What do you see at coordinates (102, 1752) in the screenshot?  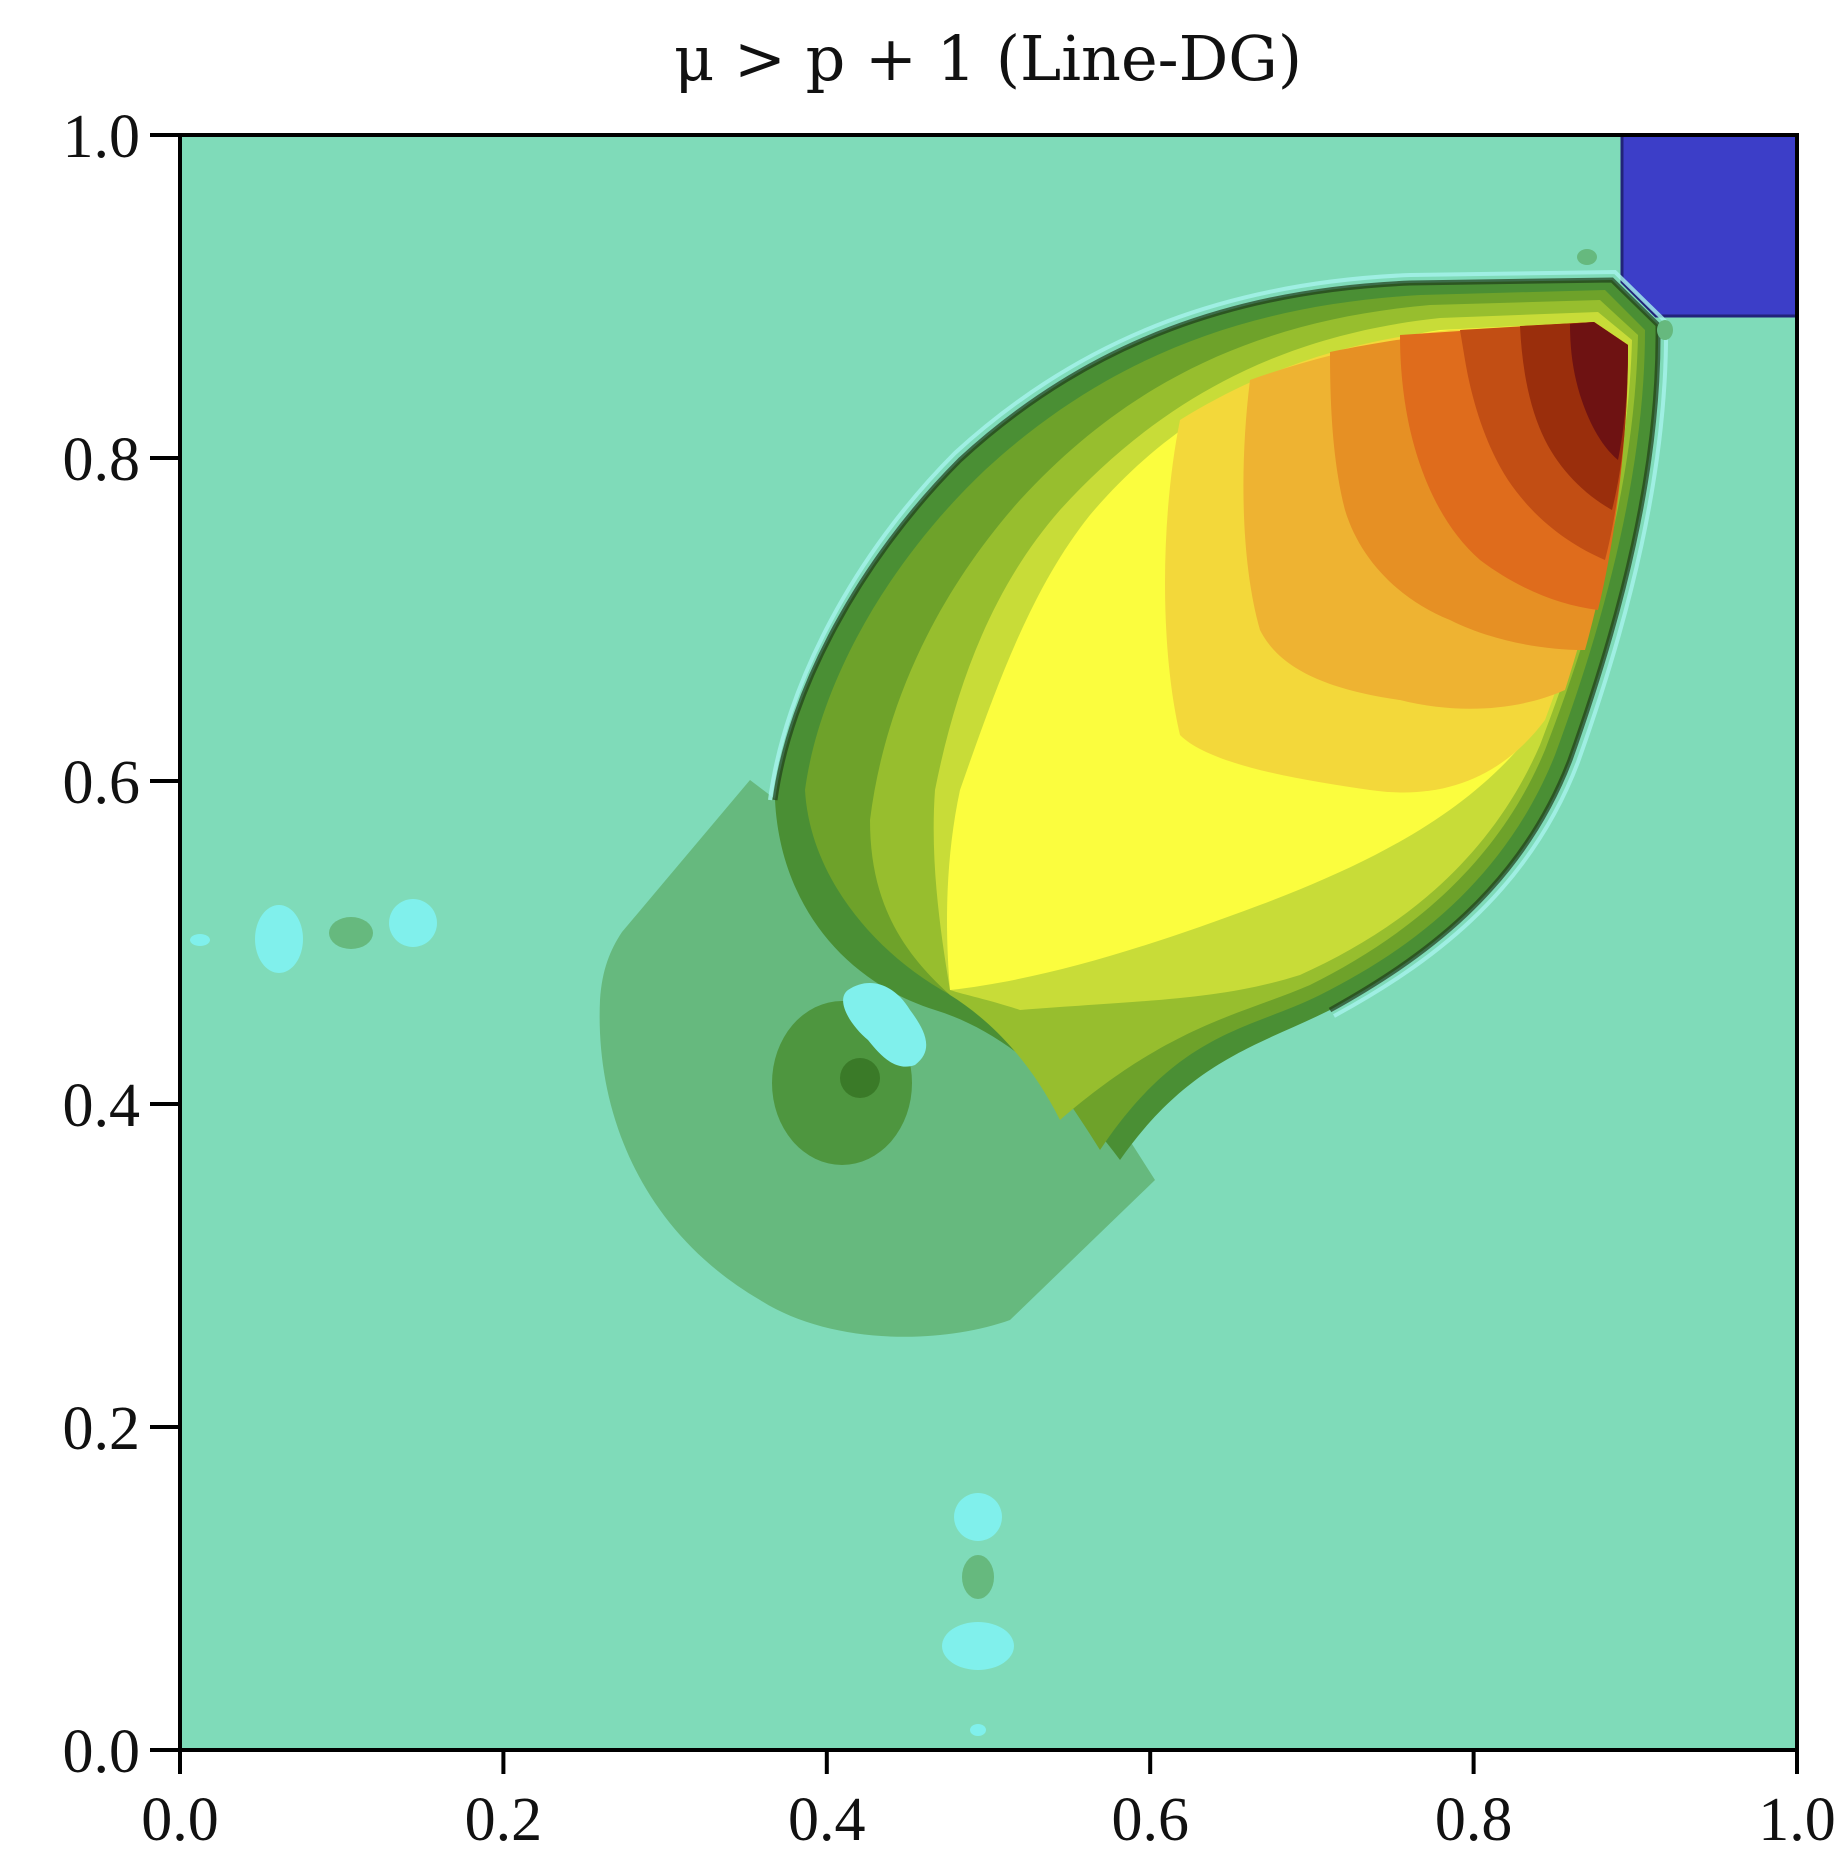 I see `y-tick-label: 0.0` at bounding box center [102, 1752].